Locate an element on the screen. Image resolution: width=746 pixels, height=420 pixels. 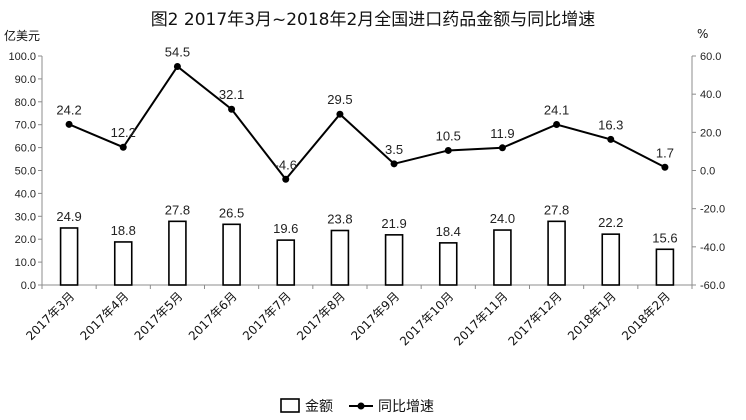
left-tick-label: 90.0 is located at coordinates (25, 80).